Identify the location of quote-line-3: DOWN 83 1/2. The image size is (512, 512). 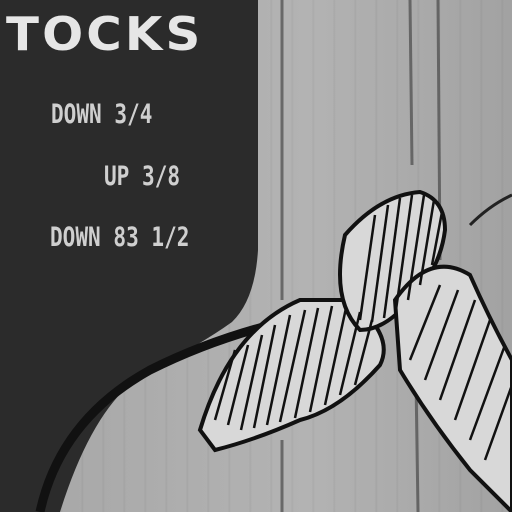
(120, 237).